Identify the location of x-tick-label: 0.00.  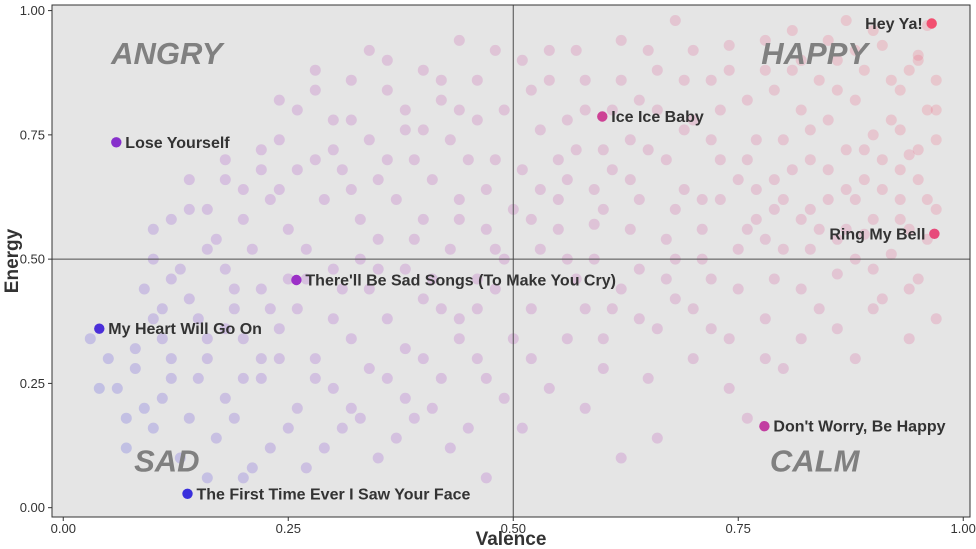
(63, 528).